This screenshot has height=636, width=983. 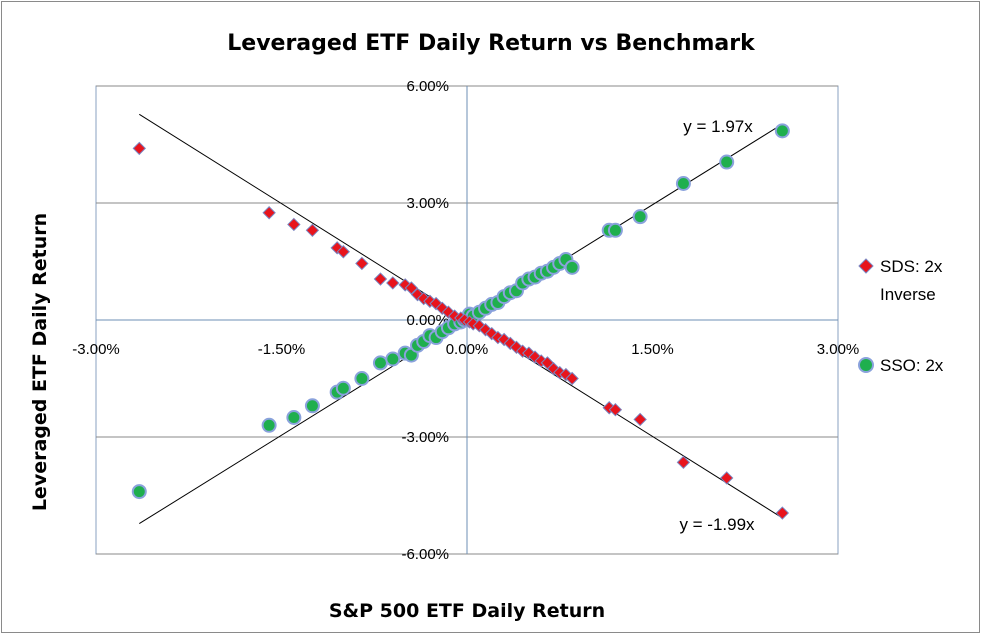 What do you see at coordinates (491, 43) in the screenshot?
I see `chart-title: Leveraged ETF Daily Return vs Benchmark` at bounding box center [491, 43].